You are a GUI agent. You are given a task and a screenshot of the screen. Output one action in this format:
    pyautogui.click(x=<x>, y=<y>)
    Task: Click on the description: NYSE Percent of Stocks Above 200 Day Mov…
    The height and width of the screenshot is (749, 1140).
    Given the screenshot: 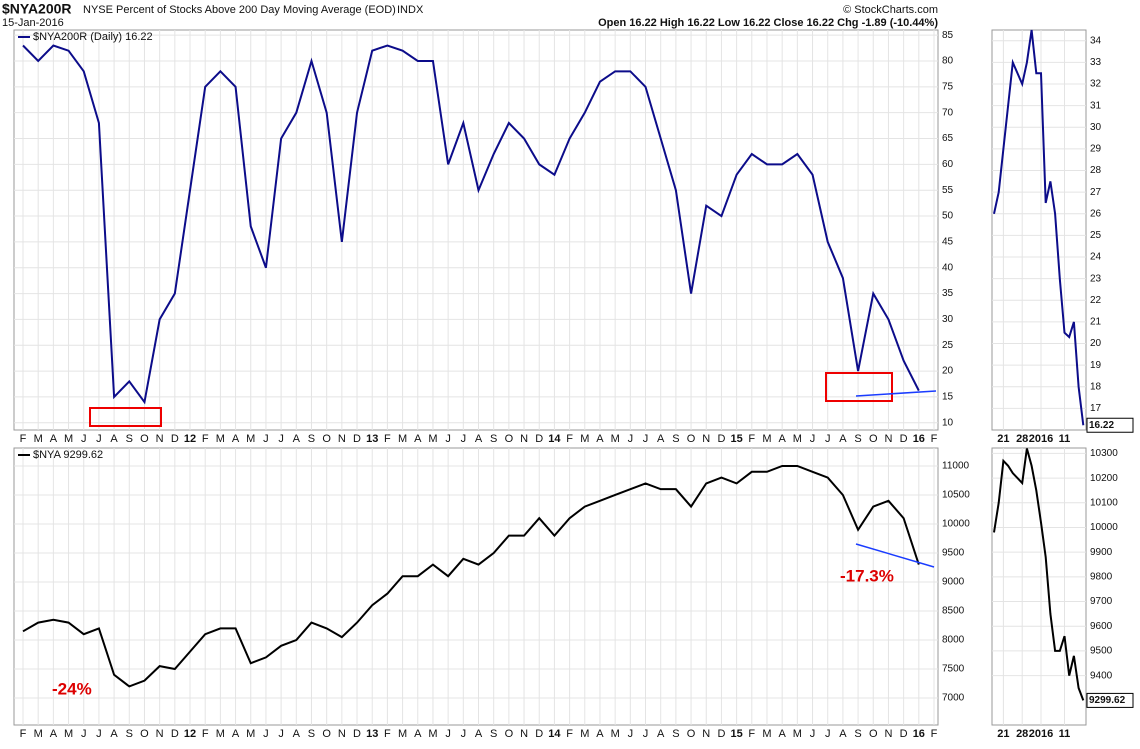 What is the action you would take?
    pyautogui.click(x=239, y=10)
    